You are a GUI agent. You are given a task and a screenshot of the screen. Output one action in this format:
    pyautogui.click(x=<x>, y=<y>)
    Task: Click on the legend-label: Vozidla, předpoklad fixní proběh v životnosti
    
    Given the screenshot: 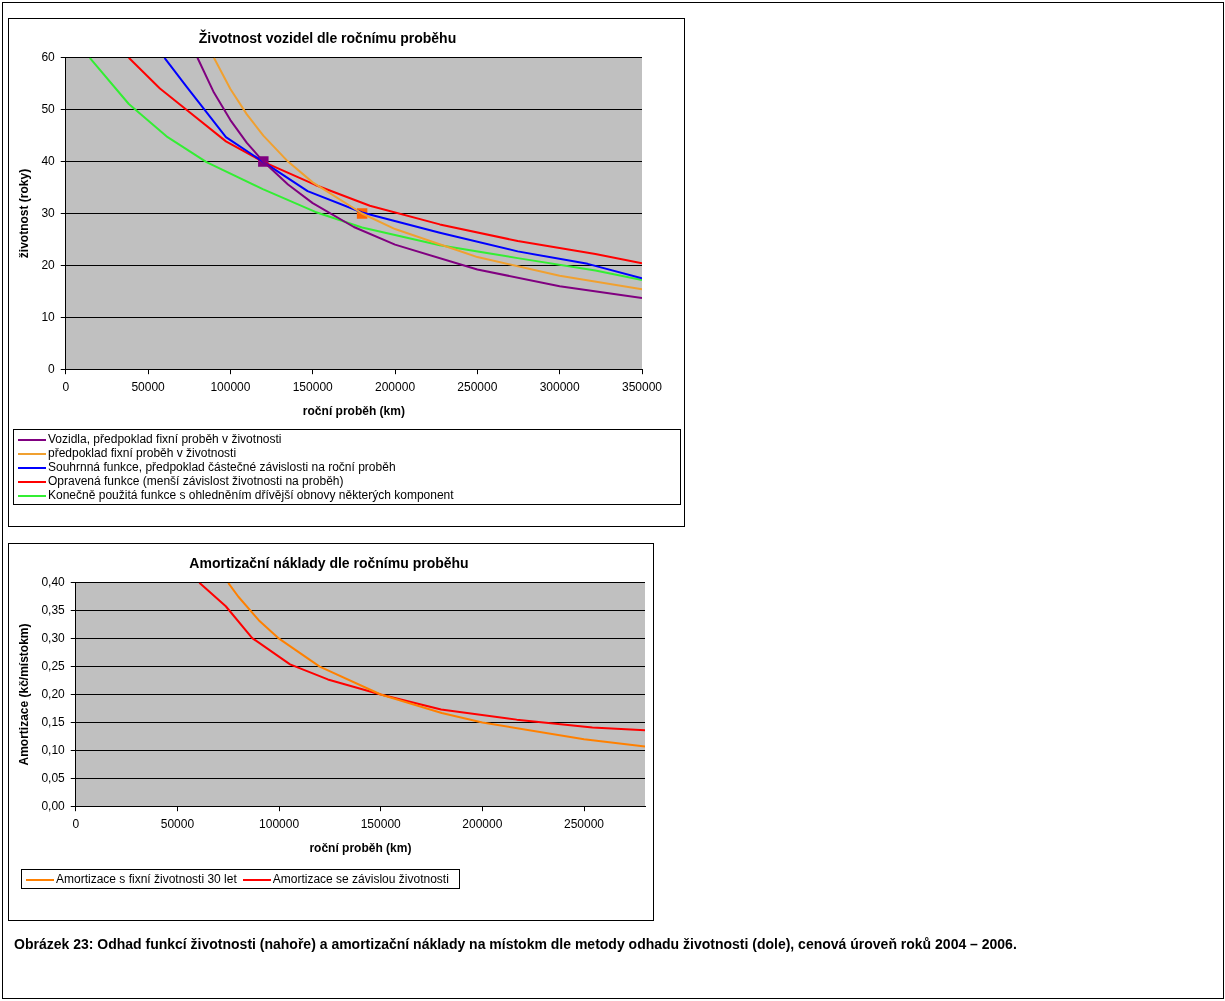 What is the action you would take?
    pyautogui.click(x=165, y=439)
    